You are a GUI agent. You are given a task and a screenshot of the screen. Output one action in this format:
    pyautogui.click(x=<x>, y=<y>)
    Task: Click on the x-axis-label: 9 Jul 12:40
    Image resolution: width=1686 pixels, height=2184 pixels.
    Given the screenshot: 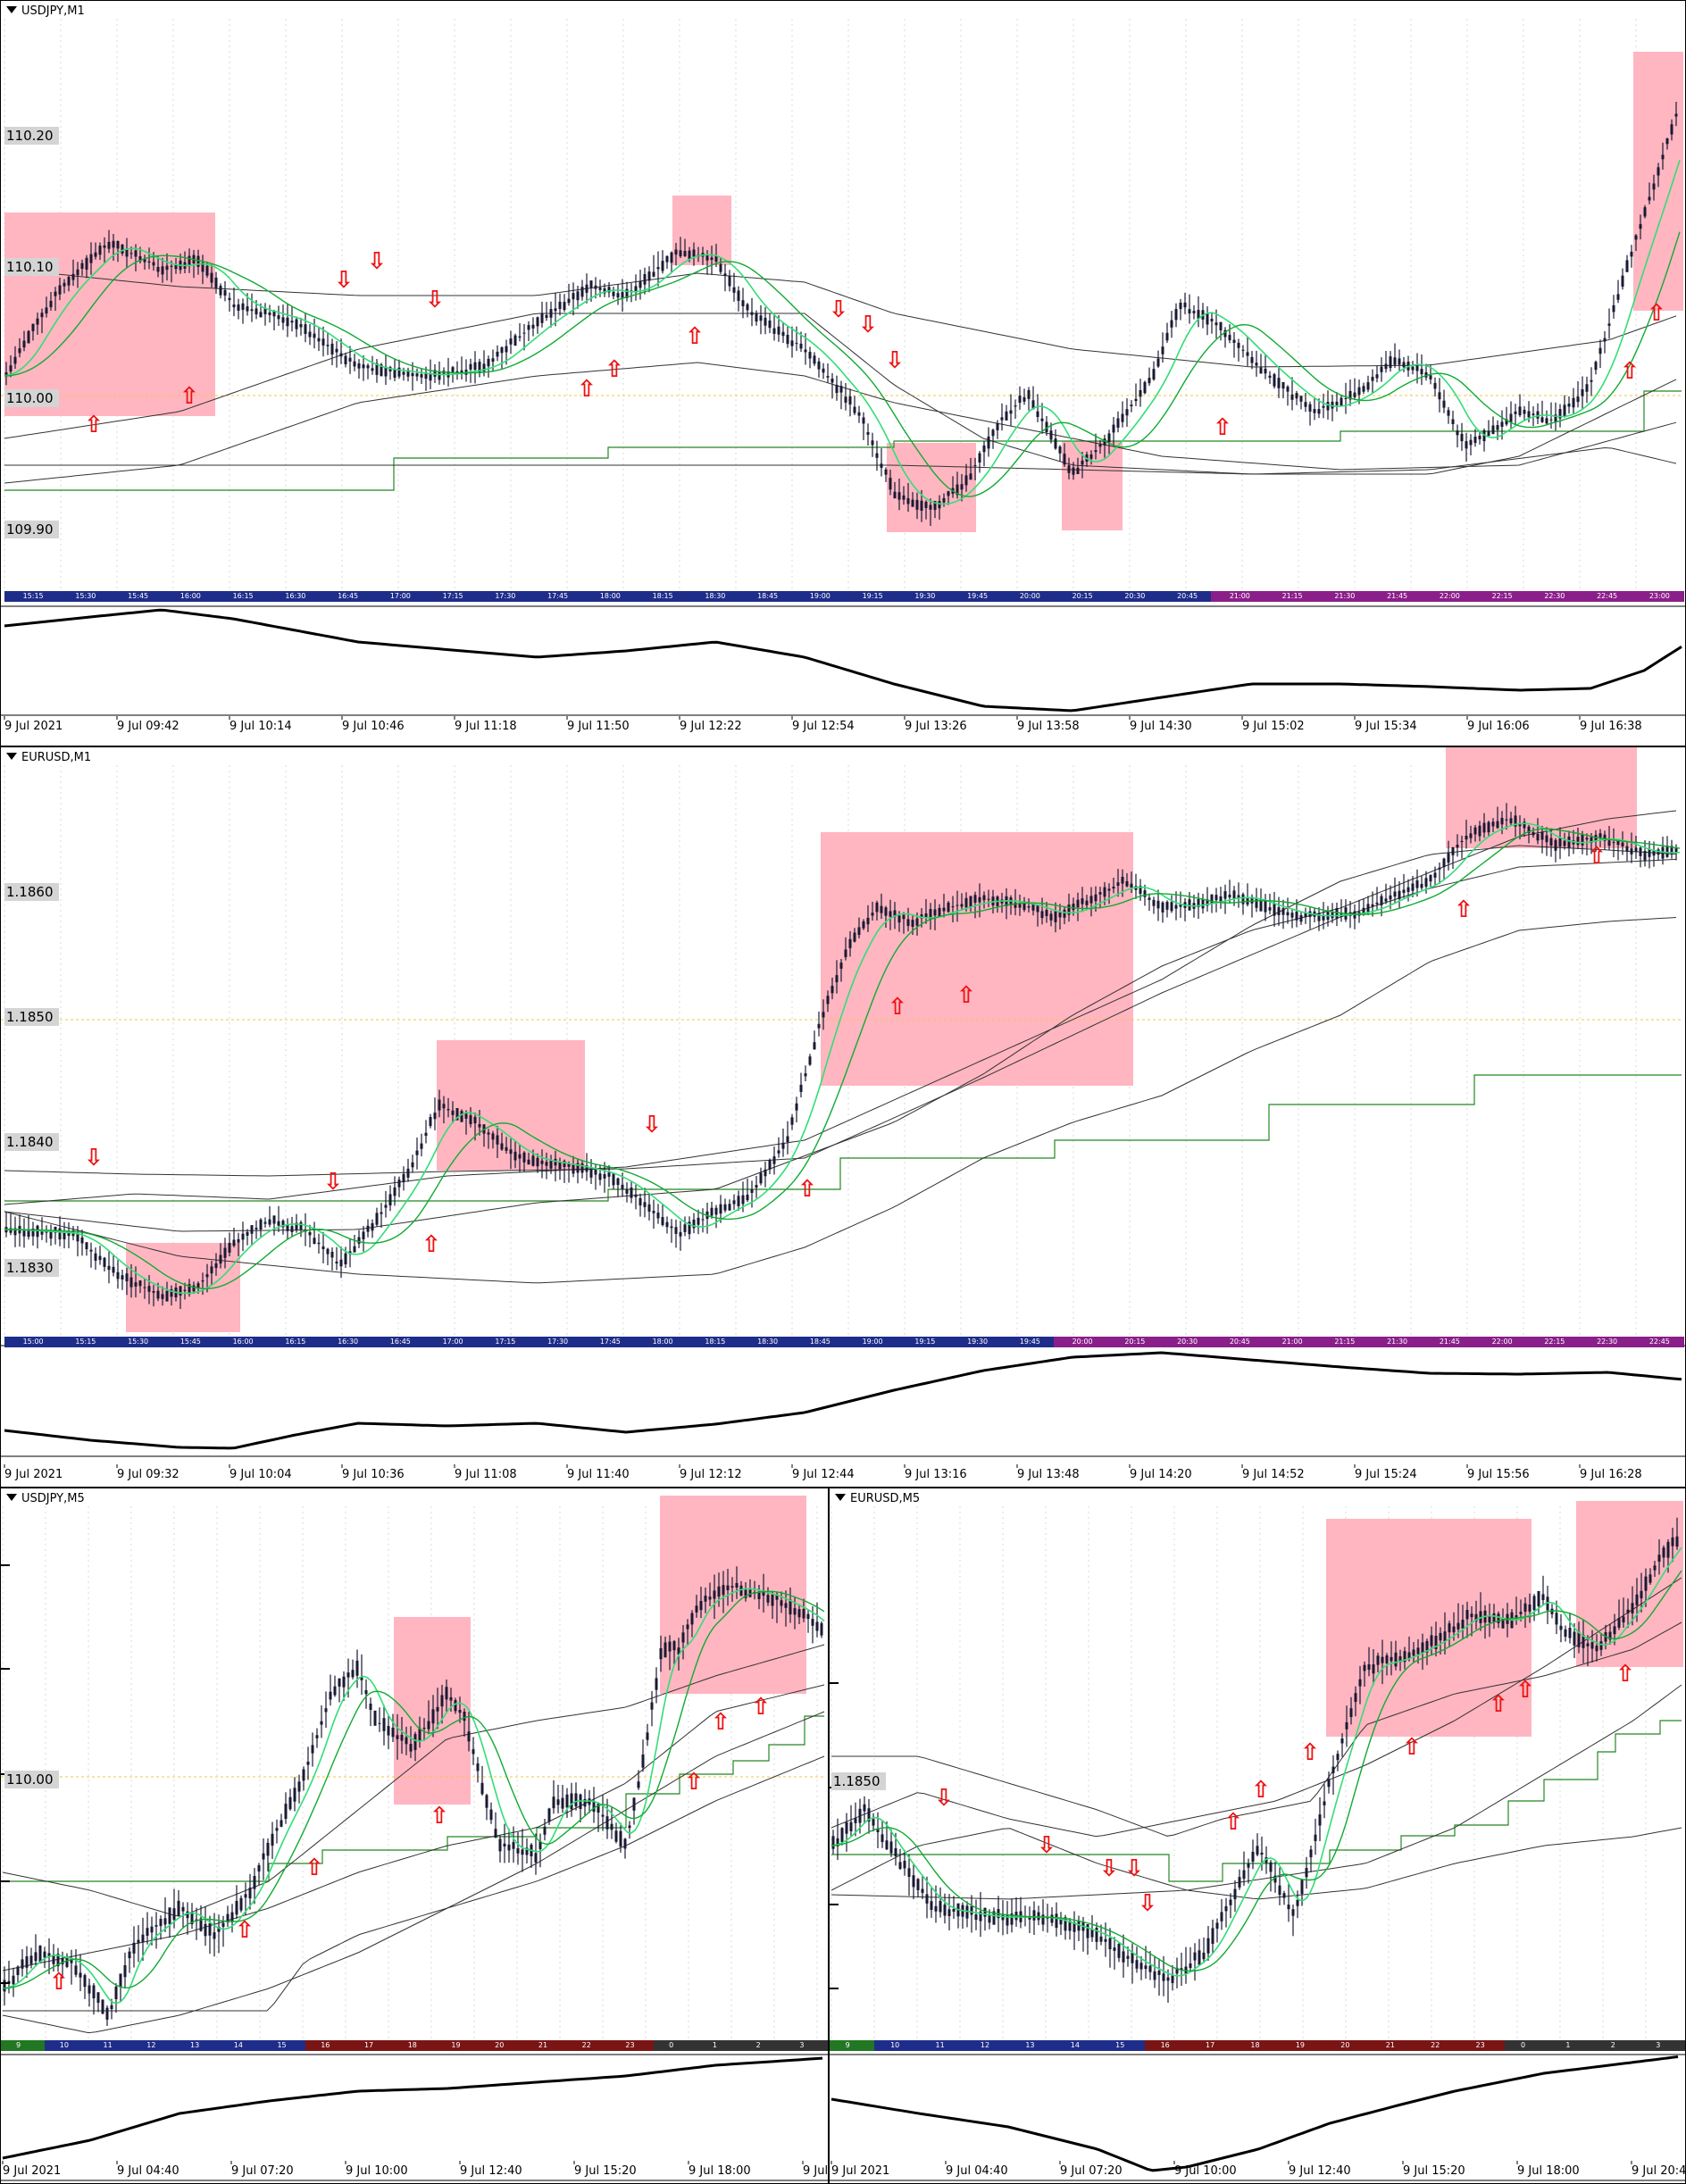 What is the action you would take?
    pyautogui.click(x=1320, y=2171)
    